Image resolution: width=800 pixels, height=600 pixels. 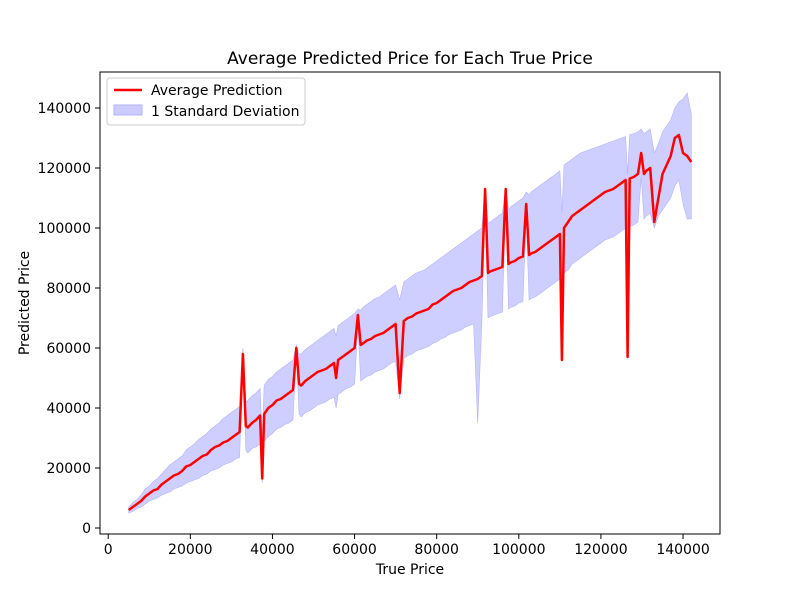 I want to click on x-tick-label: 120000, so click(x=600, y=550).